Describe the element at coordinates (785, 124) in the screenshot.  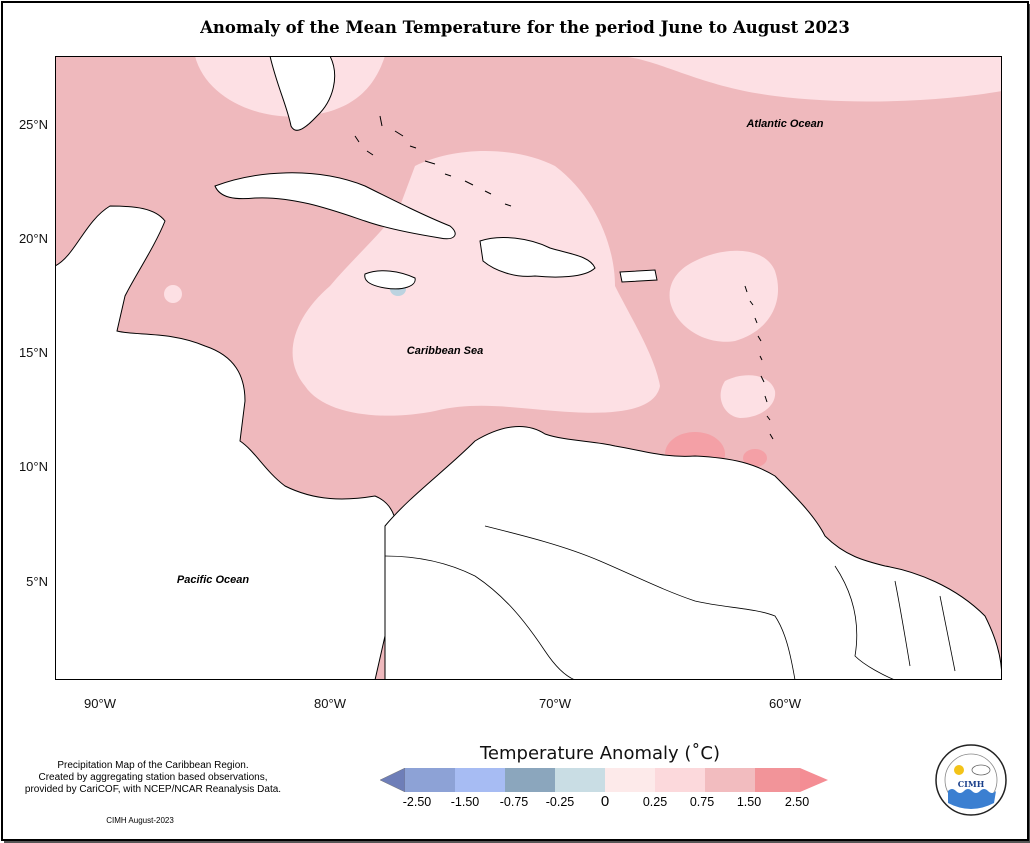
I see `label-atlantic-ocean: Atlantic Ocean` at that location.